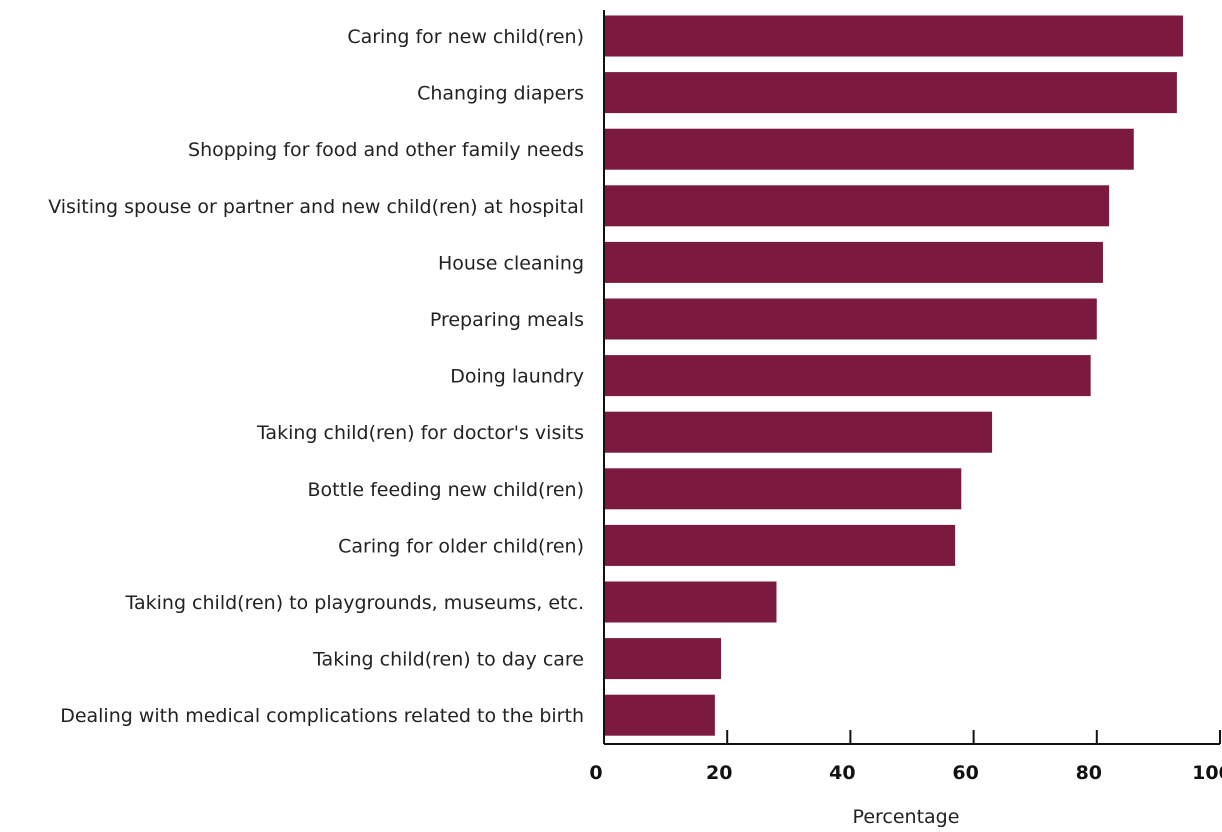  Describe the element at coordinates (595, 773) in the screenshot. I see `x-tick-label: 0` at that location.